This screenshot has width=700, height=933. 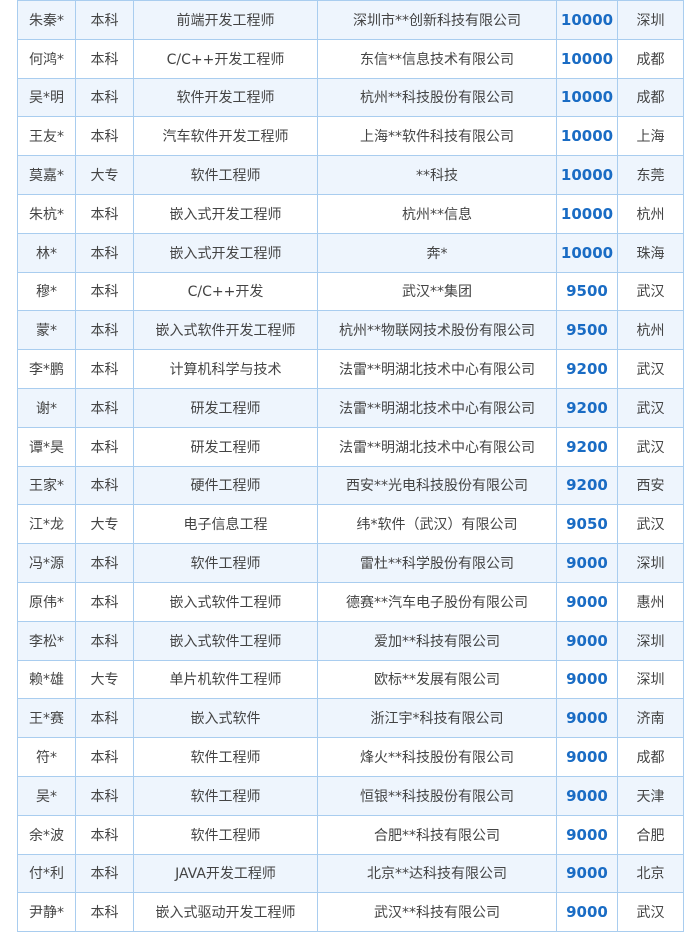 I want to click on company-cell: 奔*, so click(x=437, y=252).